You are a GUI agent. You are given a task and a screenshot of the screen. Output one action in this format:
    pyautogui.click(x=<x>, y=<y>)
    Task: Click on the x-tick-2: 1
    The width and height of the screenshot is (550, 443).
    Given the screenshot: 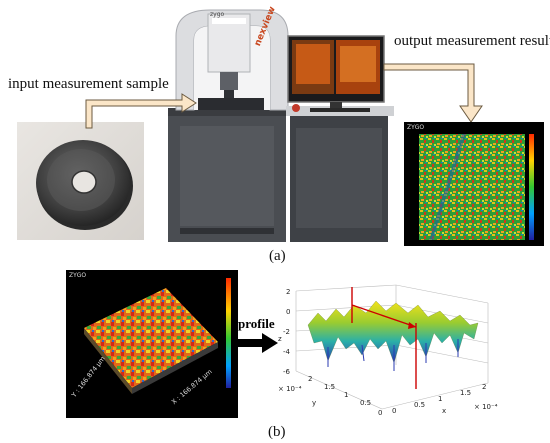 What is the action you would take?
    pyautogui.click(x=440, y=399)
    